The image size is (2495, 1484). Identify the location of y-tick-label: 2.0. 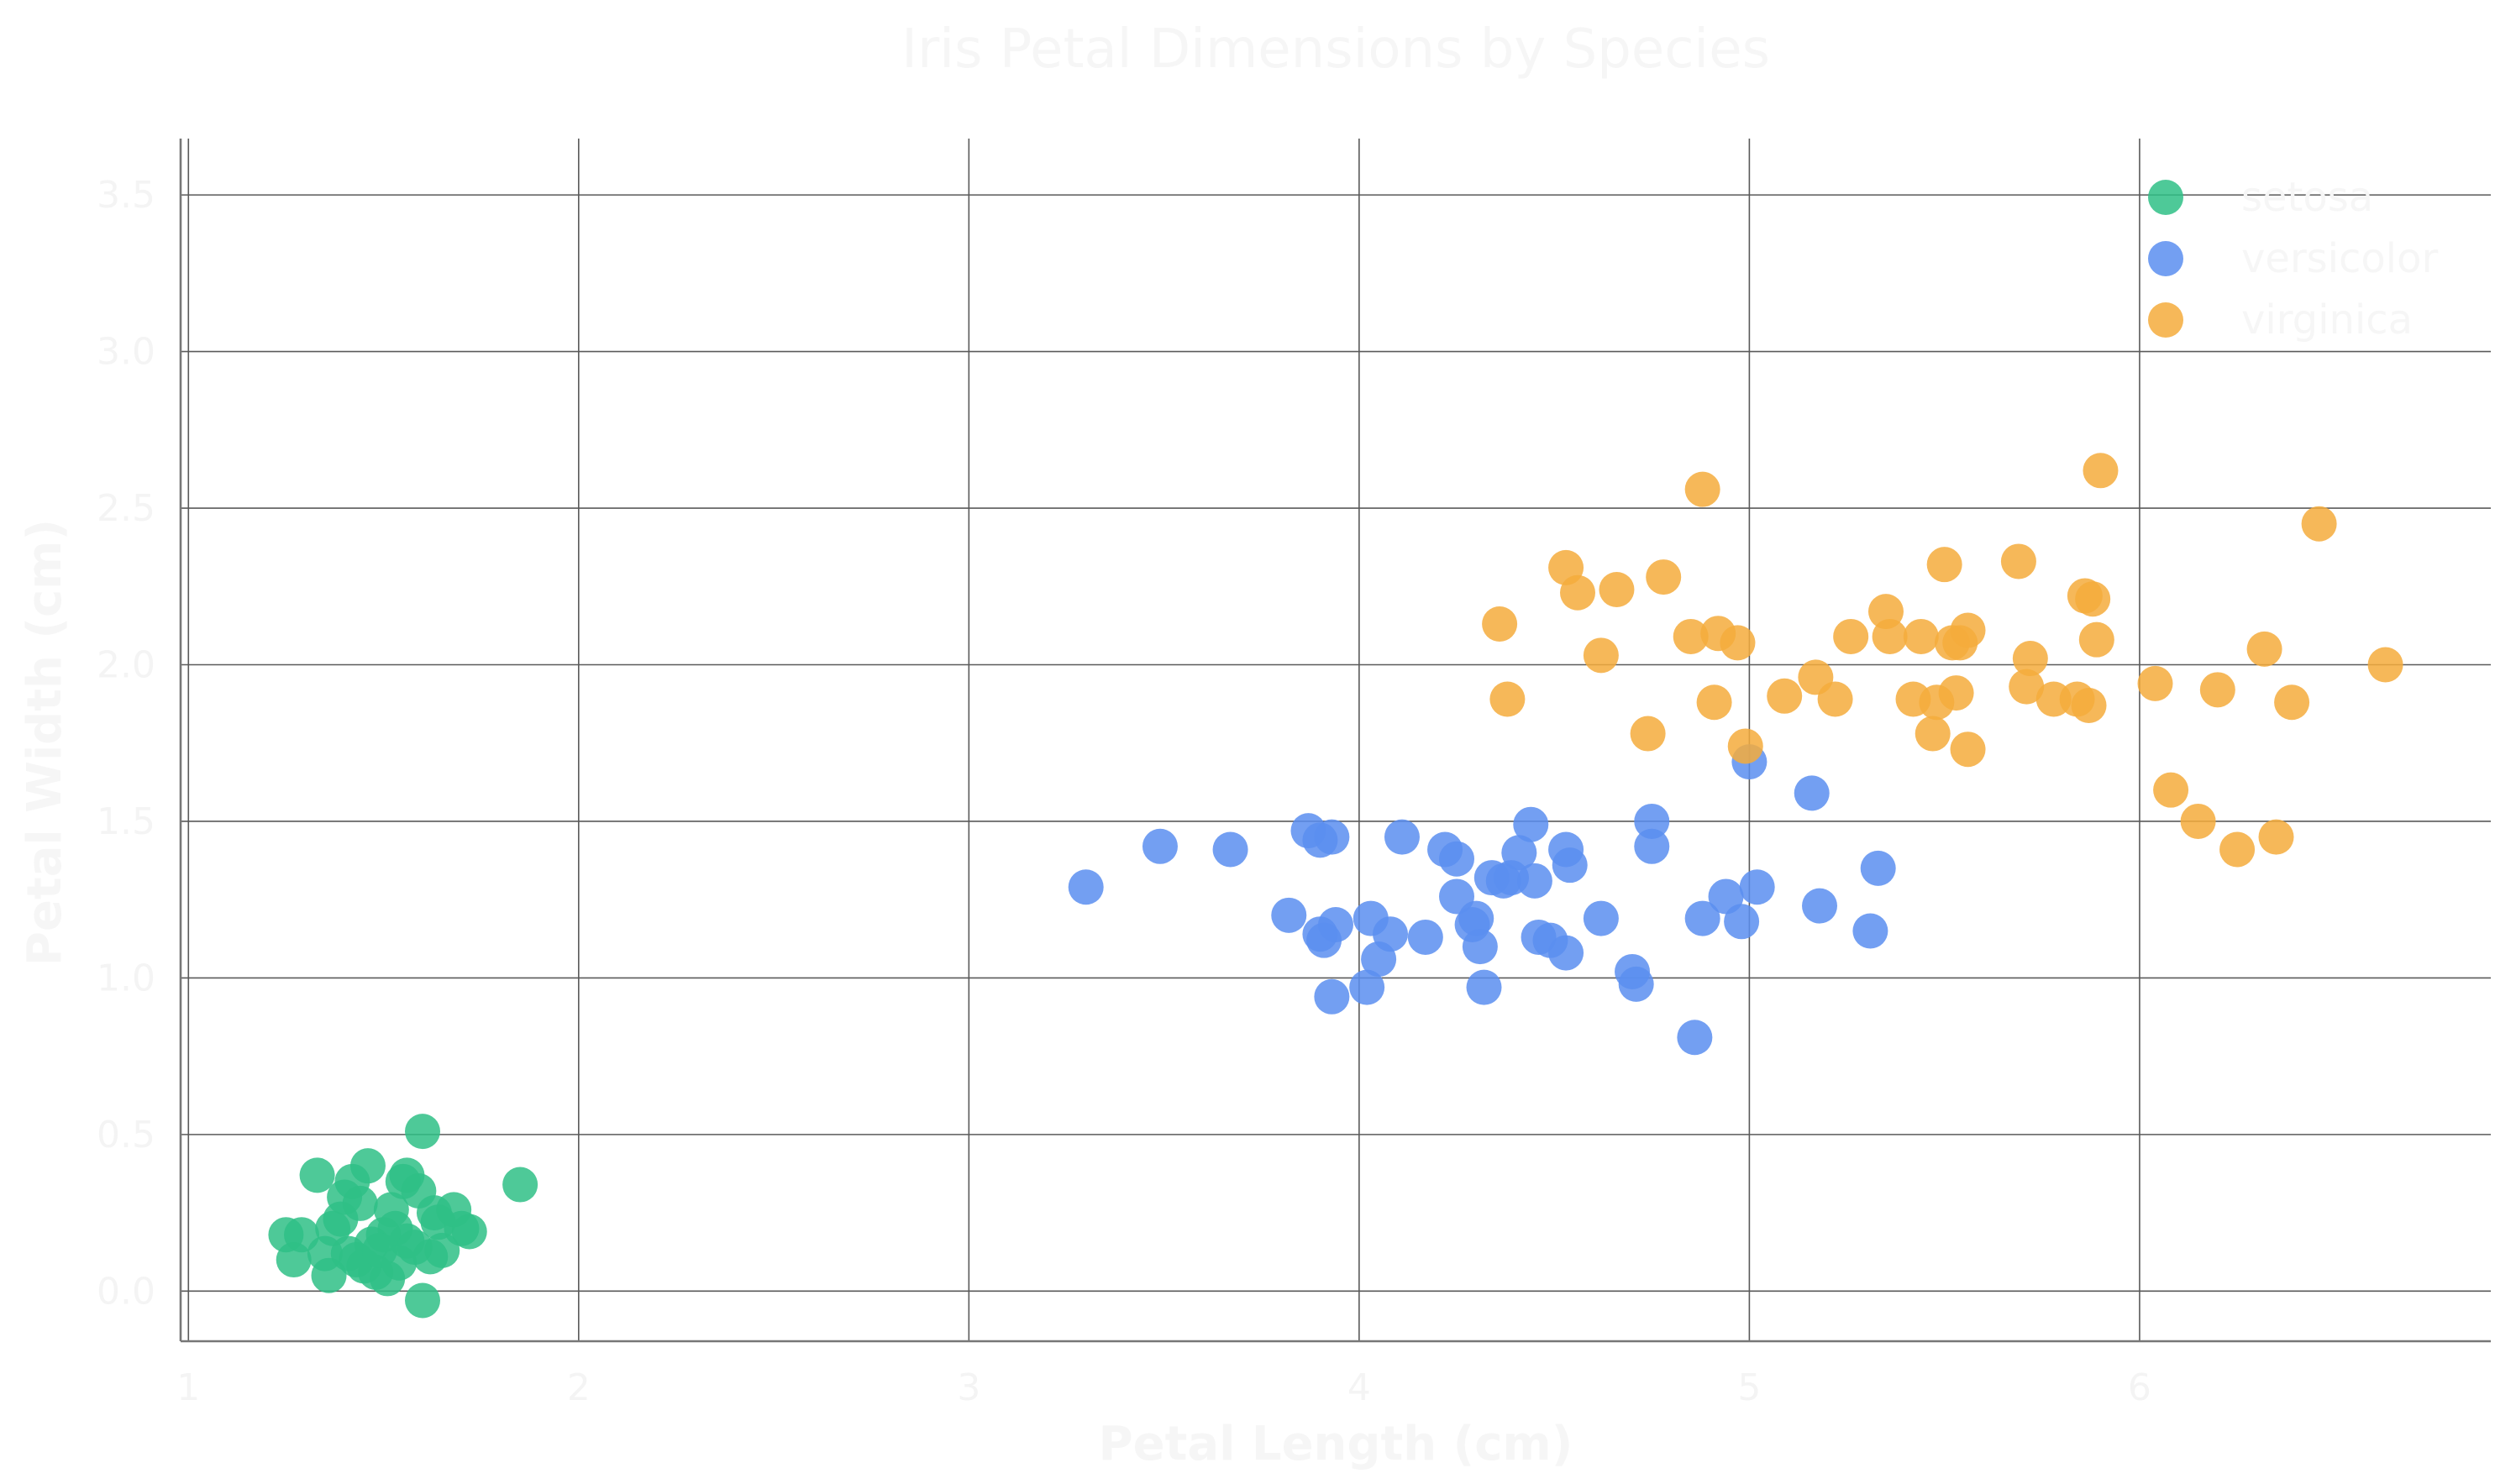
(126, 666).